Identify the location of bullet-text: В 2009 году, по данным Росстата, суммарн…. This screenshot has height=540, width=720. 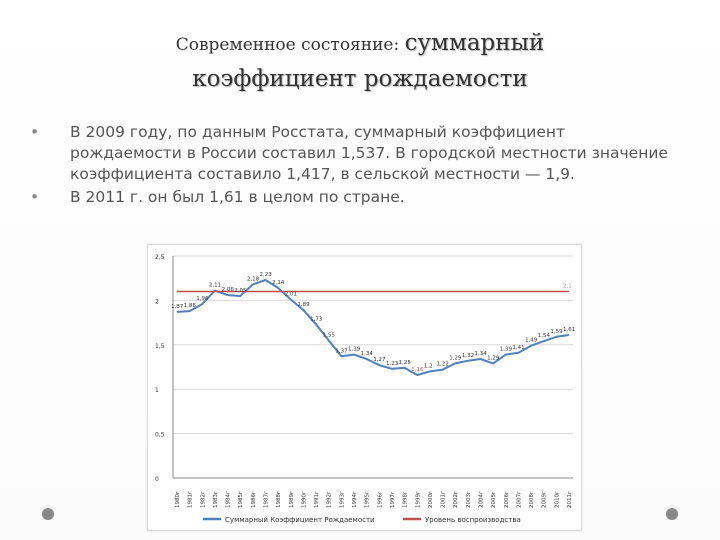
(369, 153).